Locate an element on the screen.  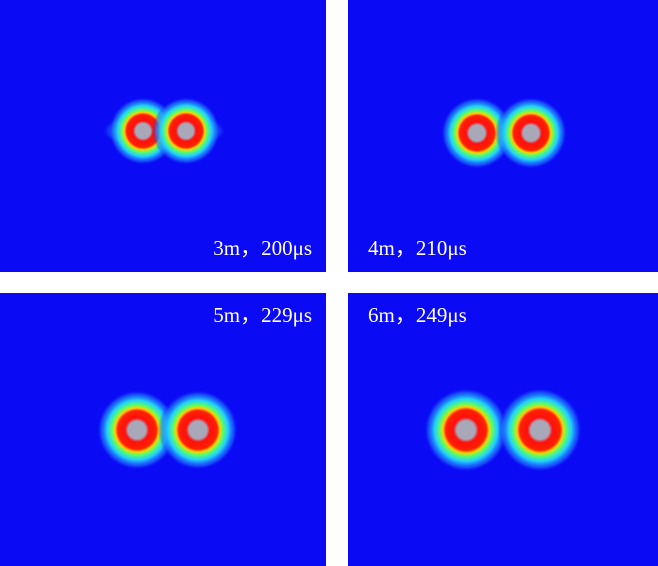
panel-label: 6m，249μs is located at coordinates (417, 315).